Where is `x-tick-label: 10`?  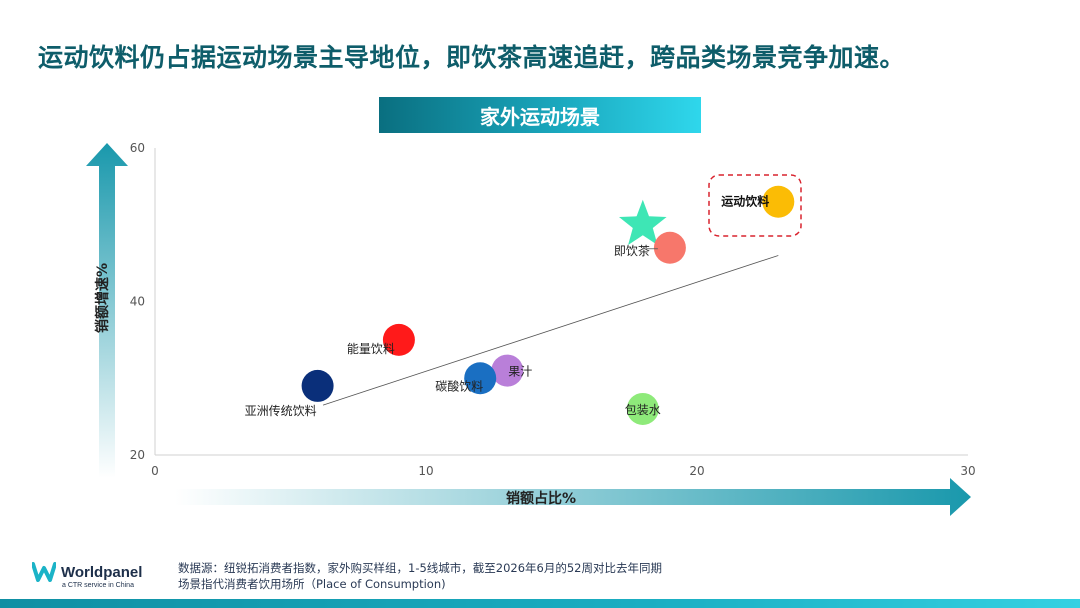 x-tick-label: 10 is located at coordinates (425, 471).